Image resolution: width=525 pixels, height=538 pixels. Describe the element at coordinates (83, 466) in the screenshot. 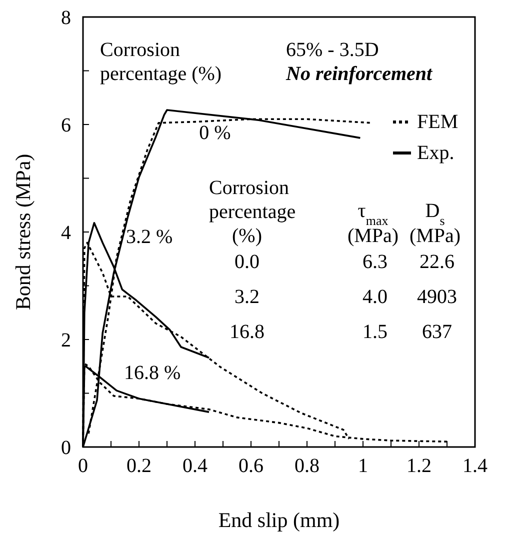

I see `x-tick-label: 0` at that location.